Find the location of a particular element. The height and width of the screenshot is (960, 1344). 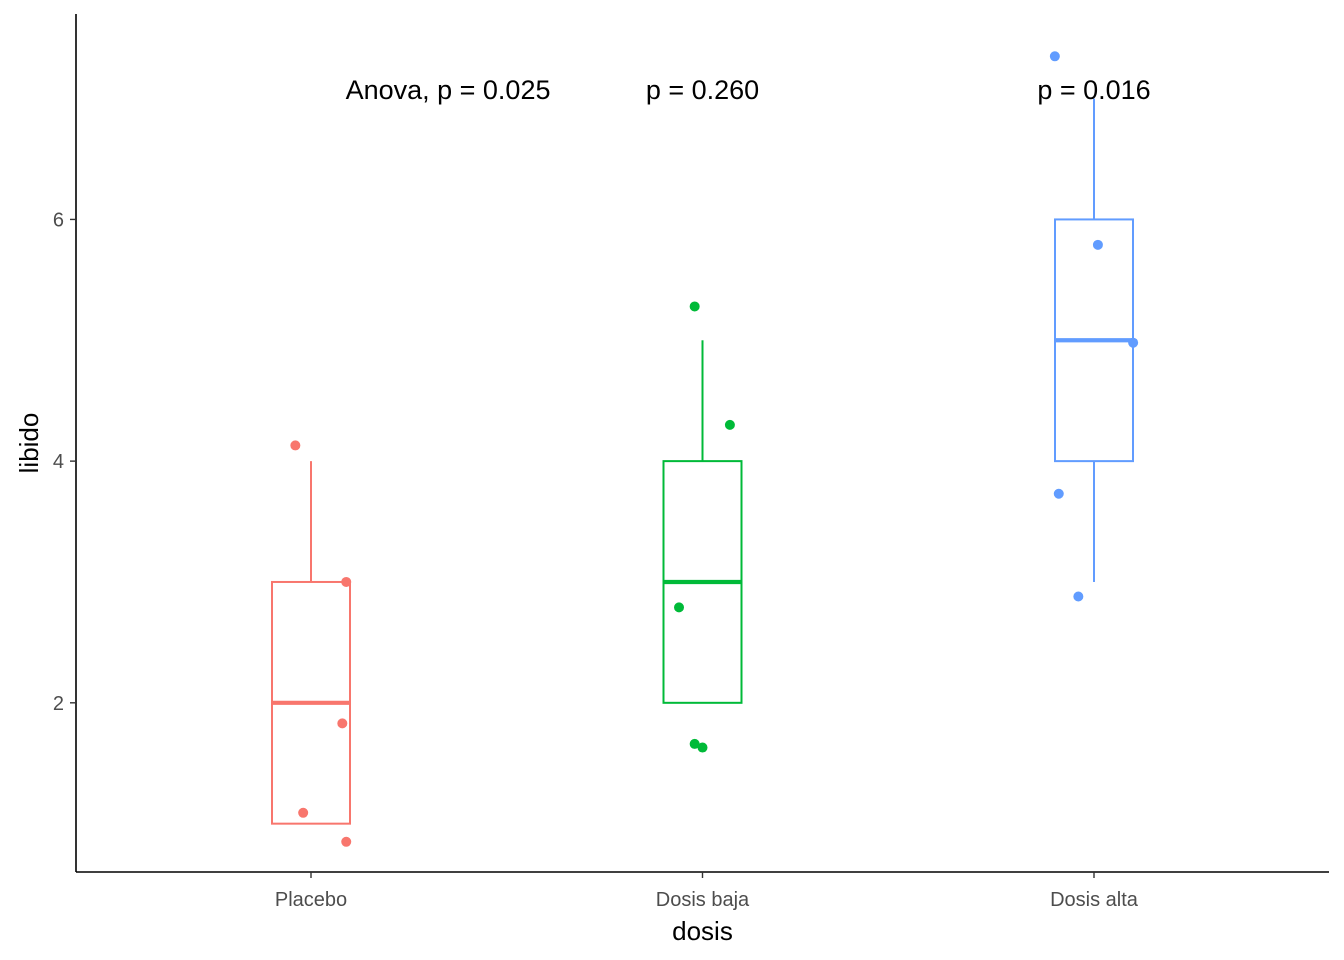

y-tick-label: 4 is located at coordinates (58, 462).